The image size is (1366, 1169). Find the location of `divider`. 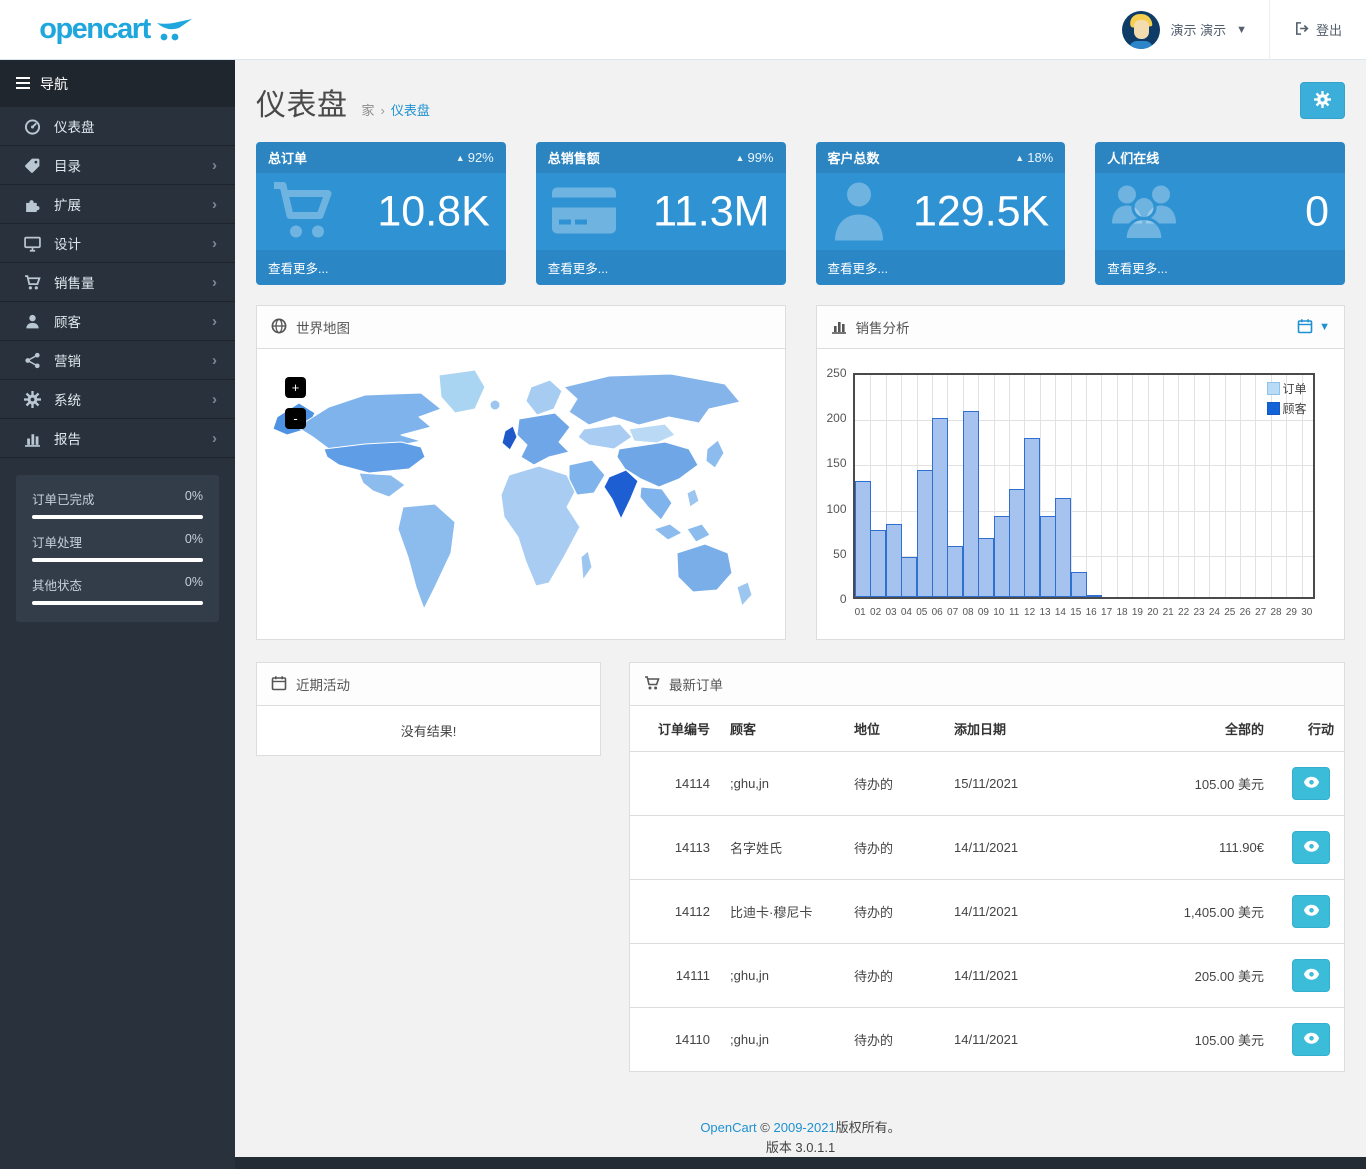

divider is located at coordinates (1269, 30).